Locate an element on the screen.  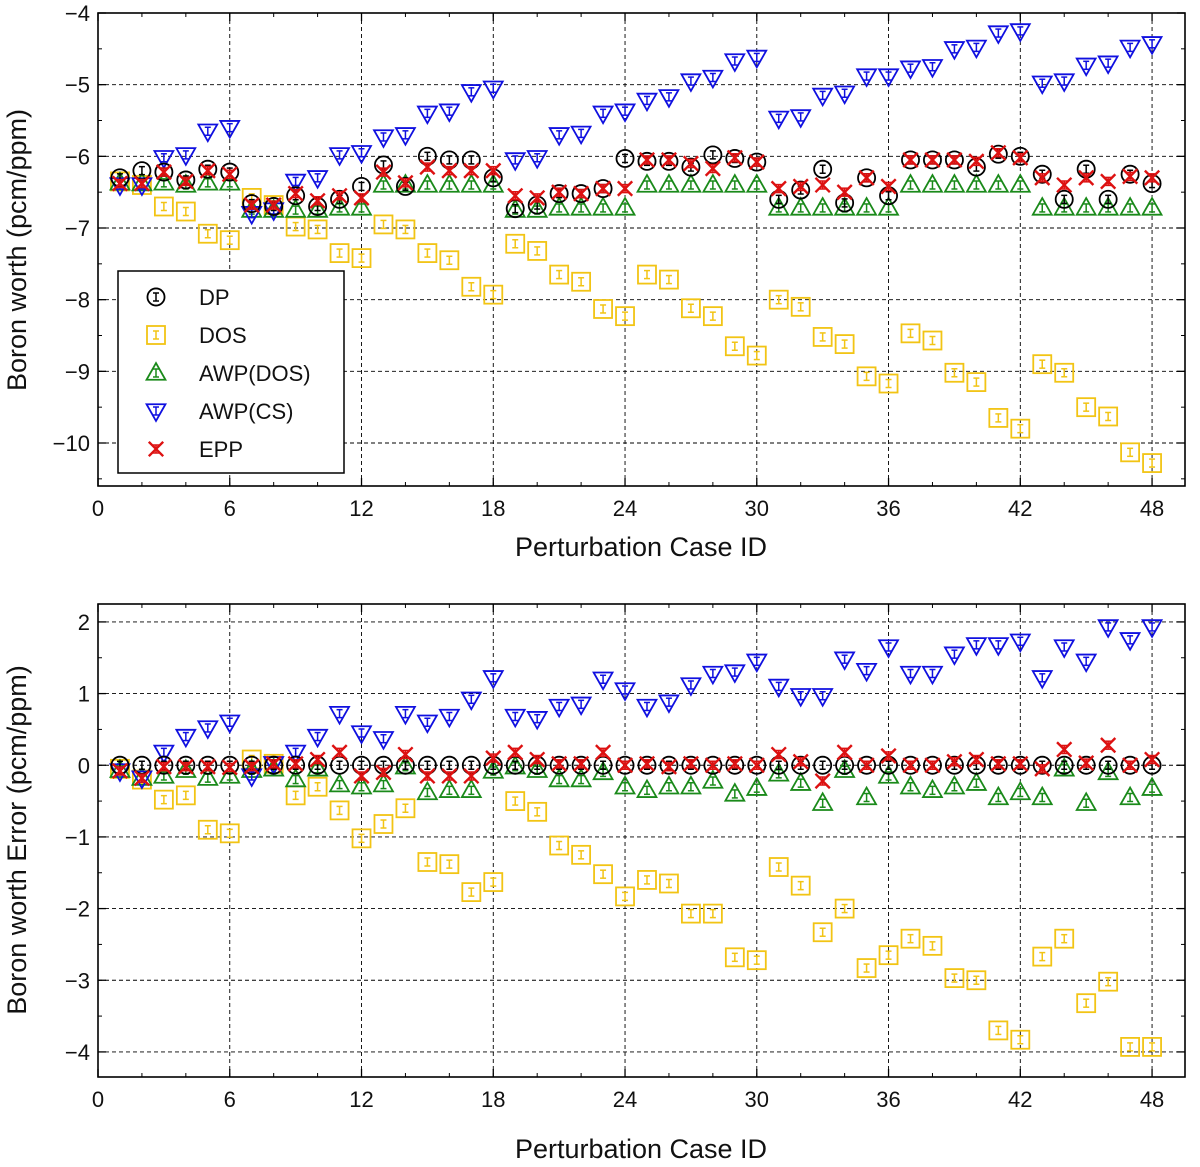
legend-label: EPP is located at coordinates (221, 449).